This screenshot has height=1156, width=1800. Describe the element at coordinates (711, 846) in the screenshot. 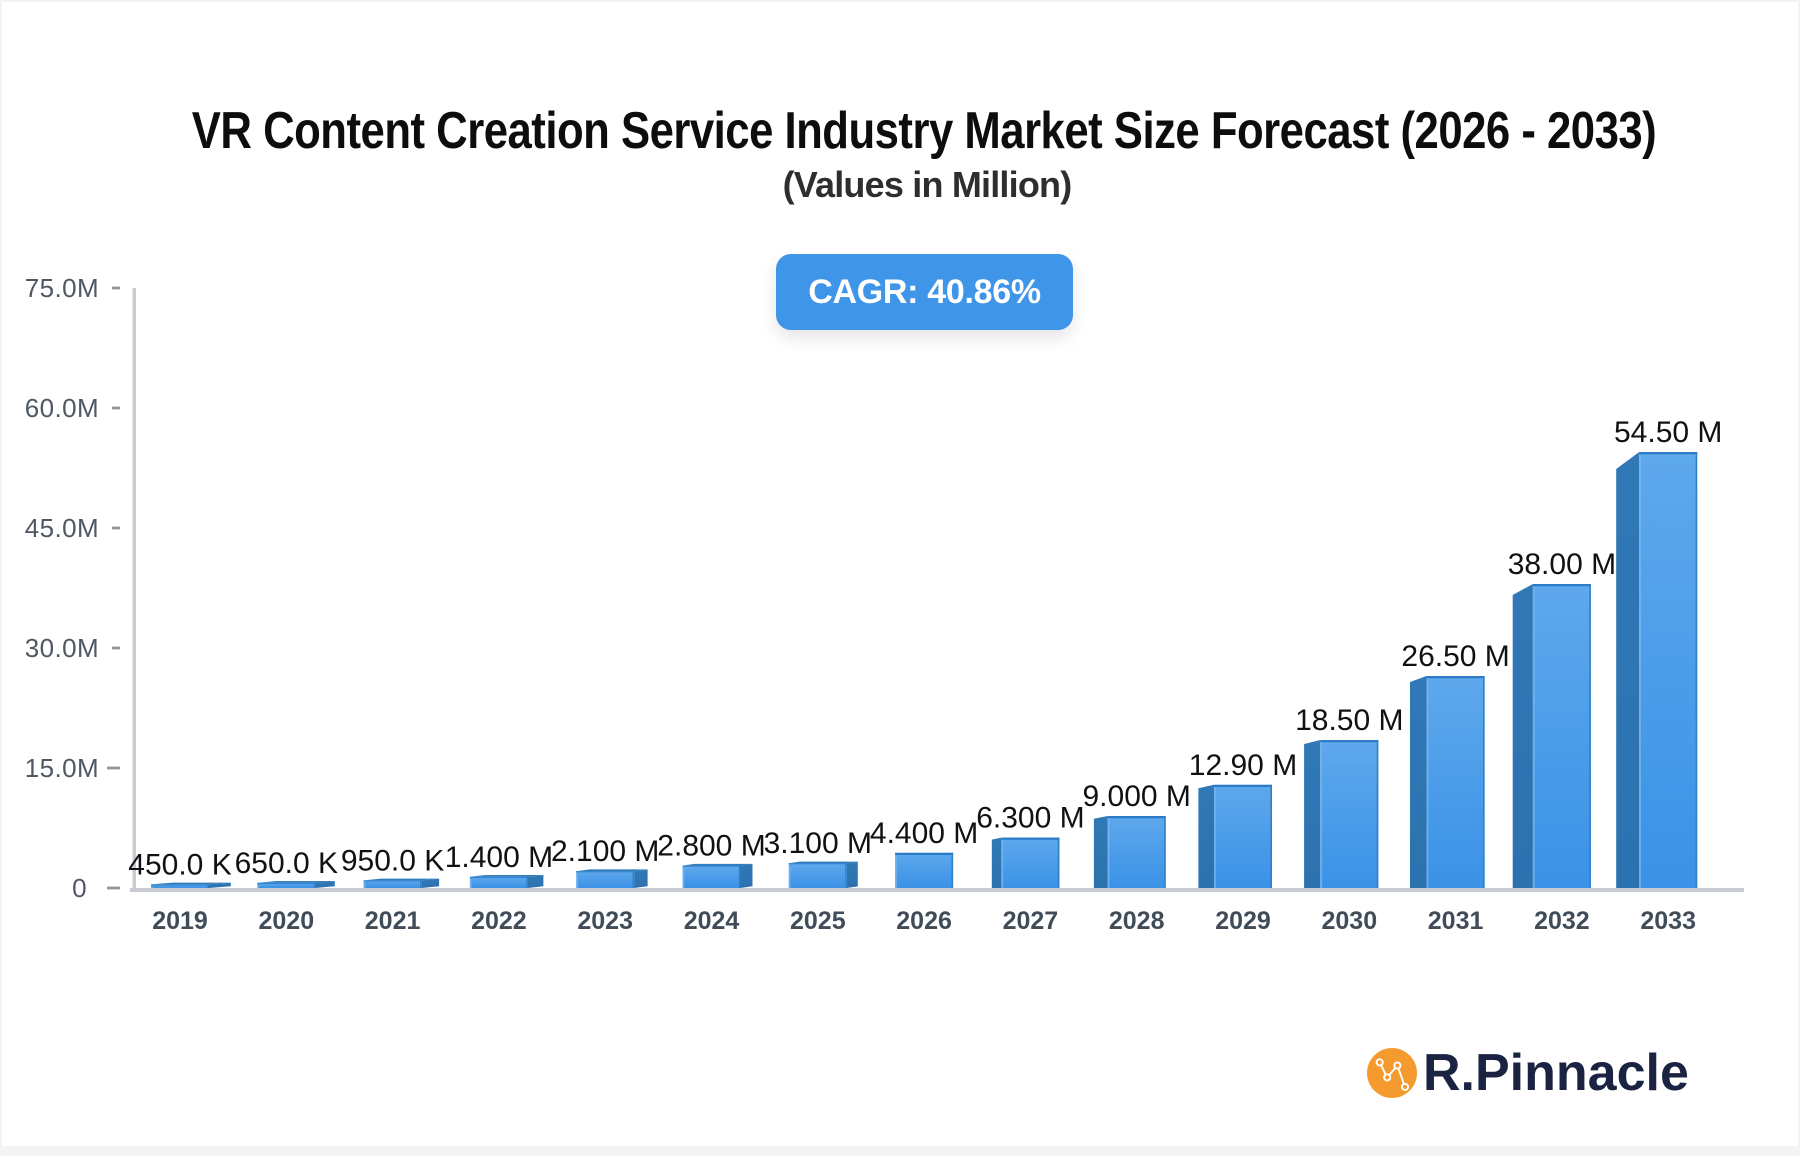

I see `svg-text: 2.800 M` at that location.